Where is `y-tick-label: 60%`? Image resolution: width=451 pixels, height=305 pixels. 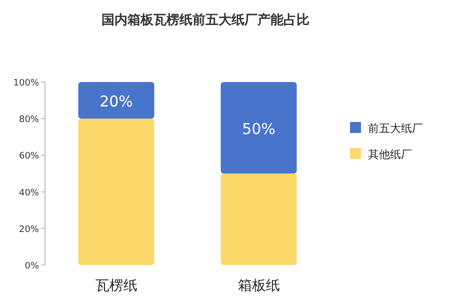 y-tick-label: 60% is located at coordinates (29, 157).